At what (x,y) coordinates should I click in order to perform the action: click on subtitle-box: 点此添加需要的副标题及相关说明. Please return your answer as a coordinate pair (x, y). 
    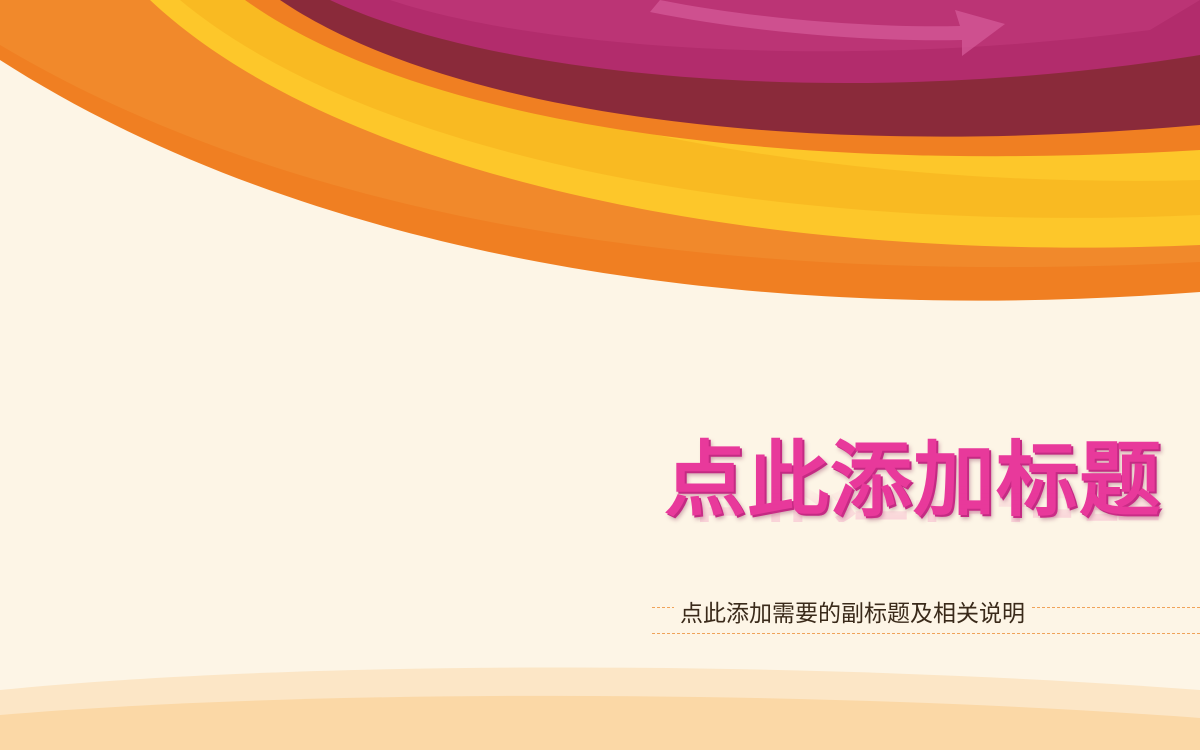
    Looking at the image, I should click on (926, 612).